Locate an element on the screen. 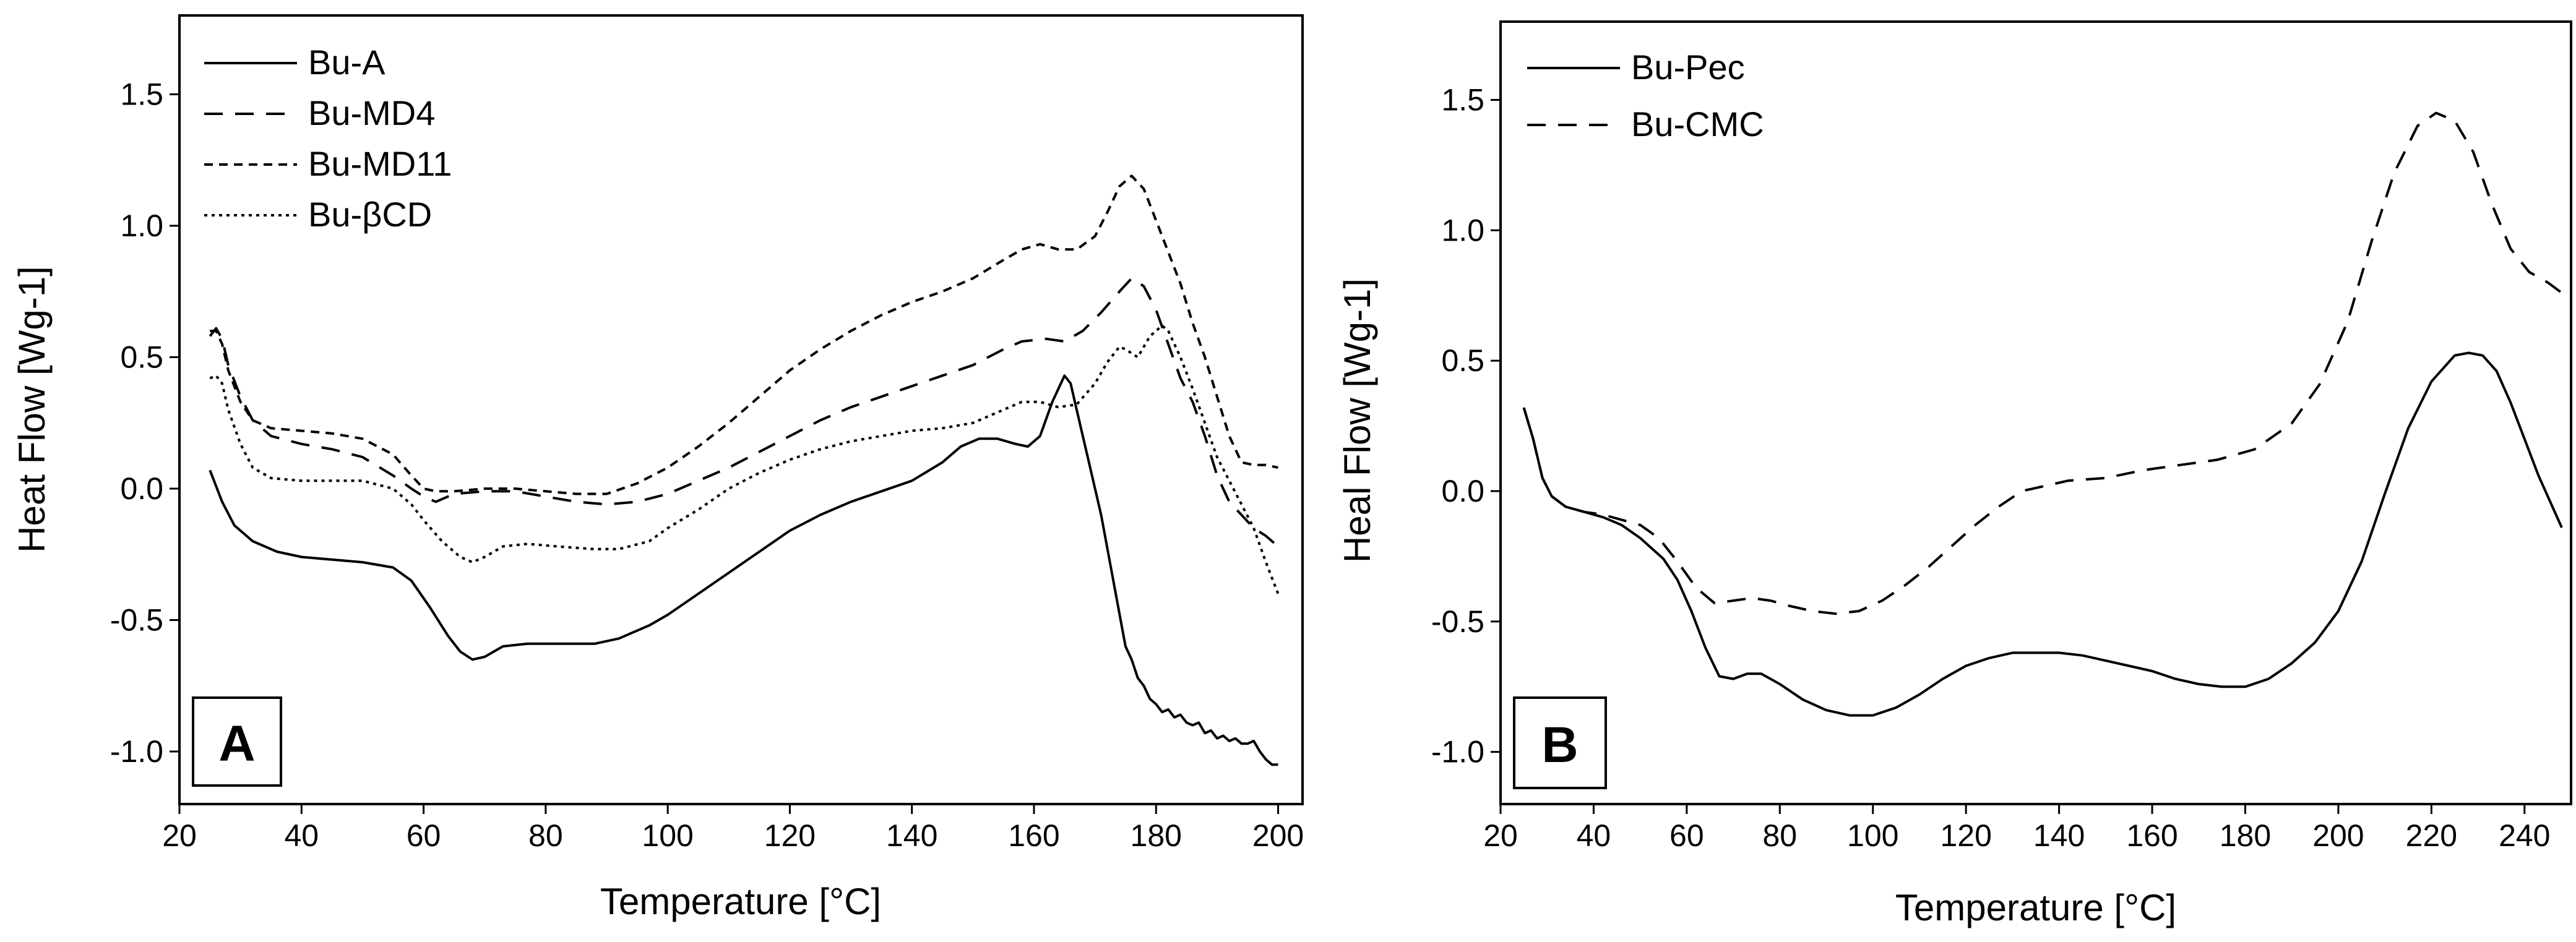 This screenshot has width=2576, height=942. legend-label: Bu-MD11 is located at coordinates (380, 163).